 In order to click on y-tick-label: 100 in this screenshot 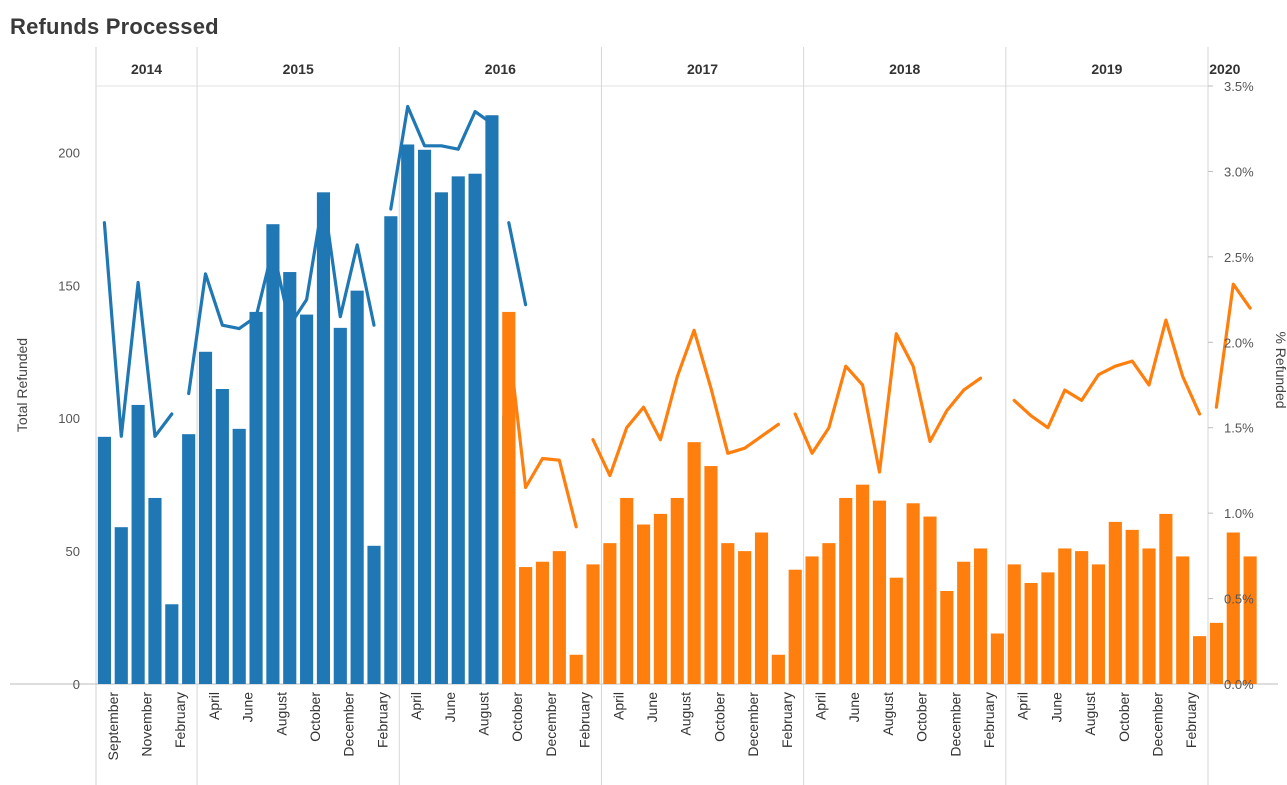, I will do `click(69, 418)`.